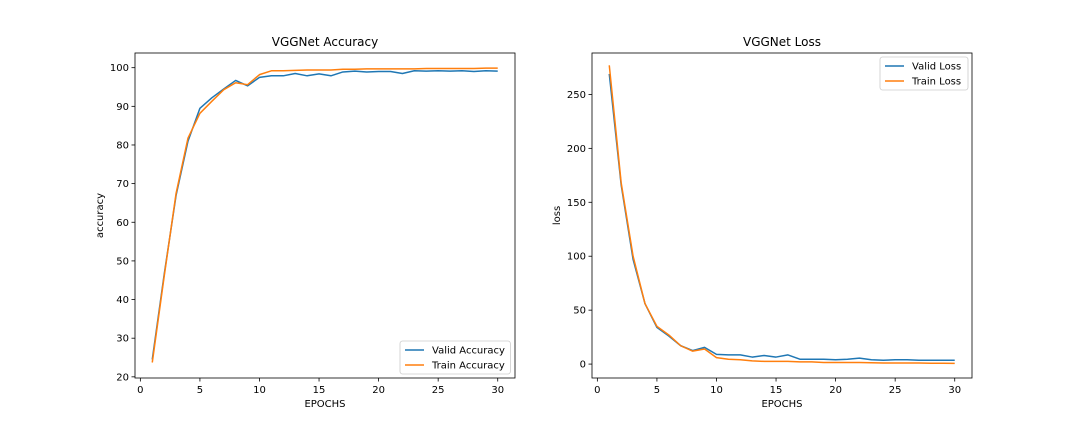 Image resolution: width=1080 pixels, height=432 pixels. Describe the element at coordinates (122, 107) in the screenshot. I see `y-tick-label: 90` at that location.